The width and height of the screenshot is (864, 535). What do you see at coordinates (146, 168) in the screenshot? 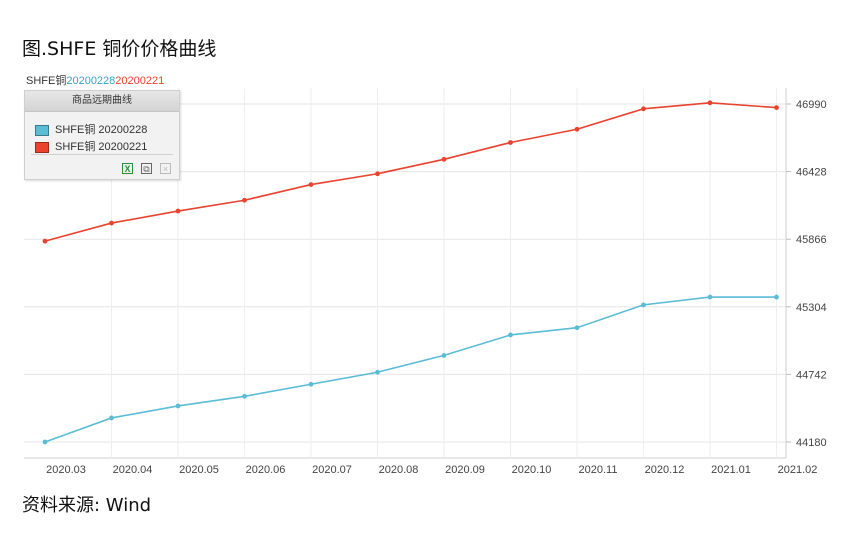
I see `copy-icon: ⧉` at bounding box center [146, 168].